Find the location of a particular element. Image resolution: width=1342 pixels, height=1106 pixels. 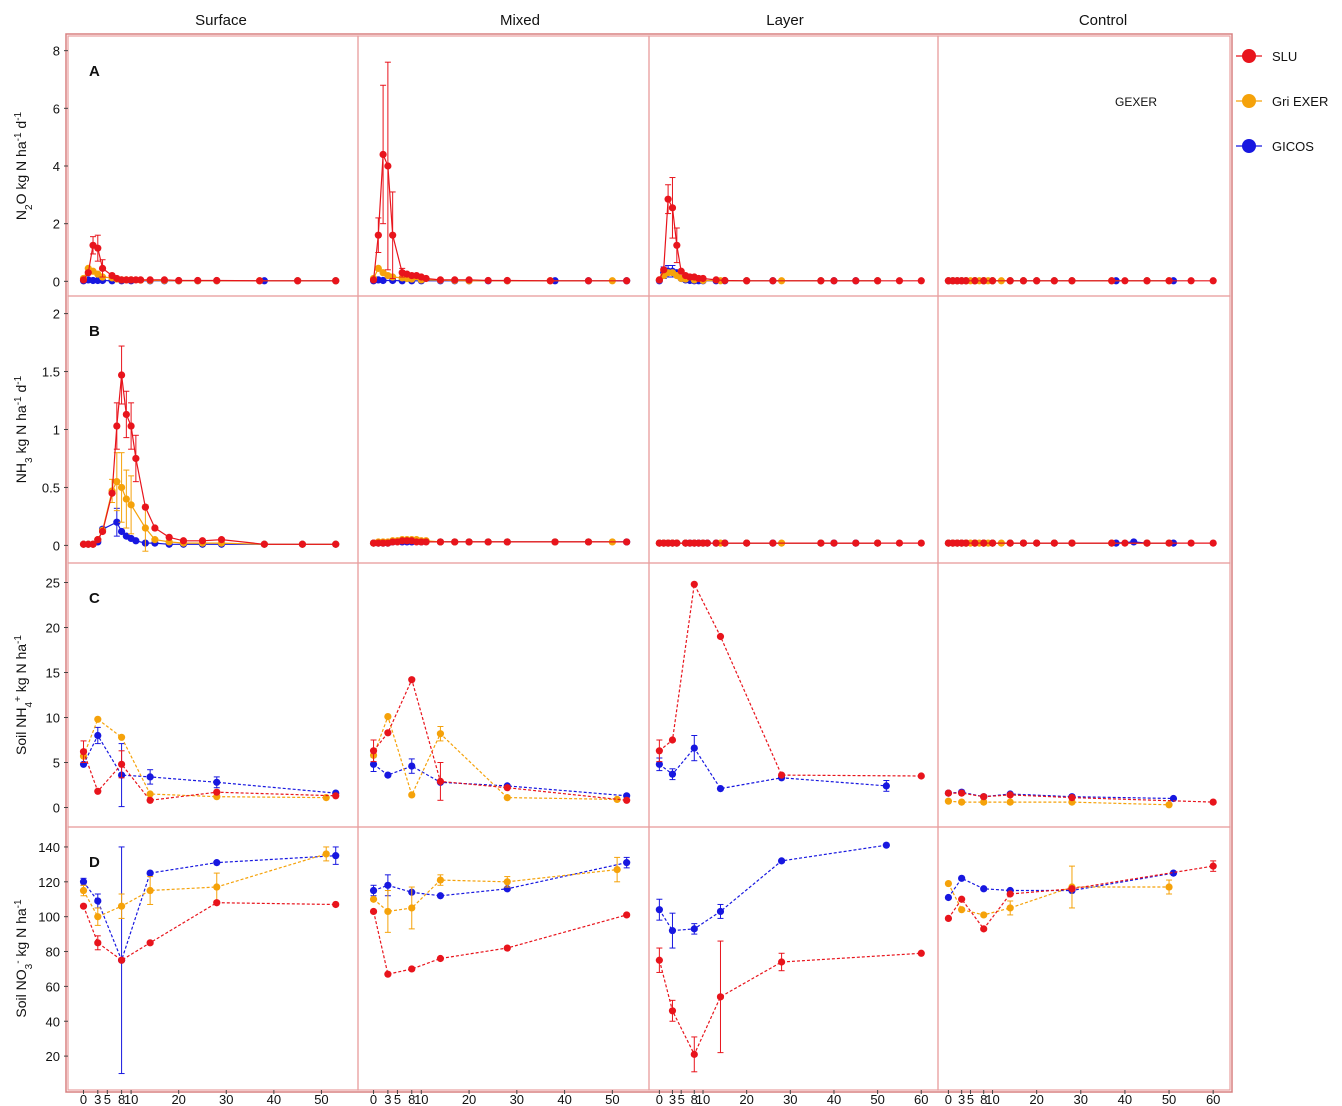

y-tick-C-10: 10 is located at coordinates (53, 718).